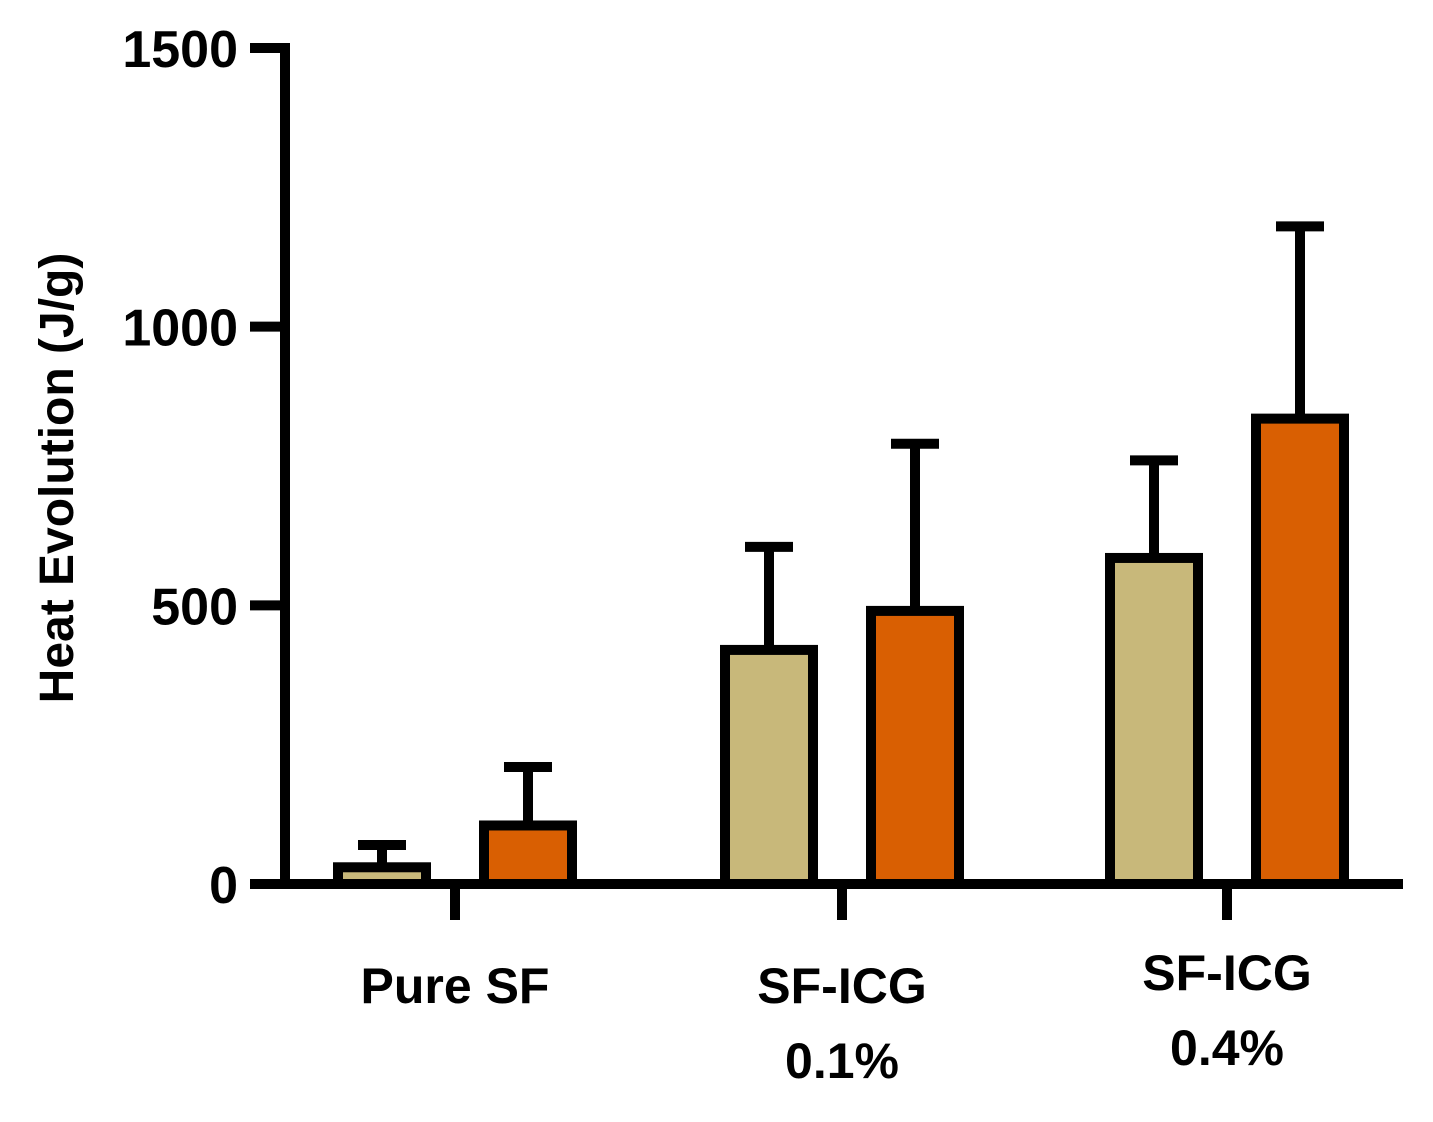  I want to click on x-tick-label-1-1: 0.1%, so click(842, 1061).